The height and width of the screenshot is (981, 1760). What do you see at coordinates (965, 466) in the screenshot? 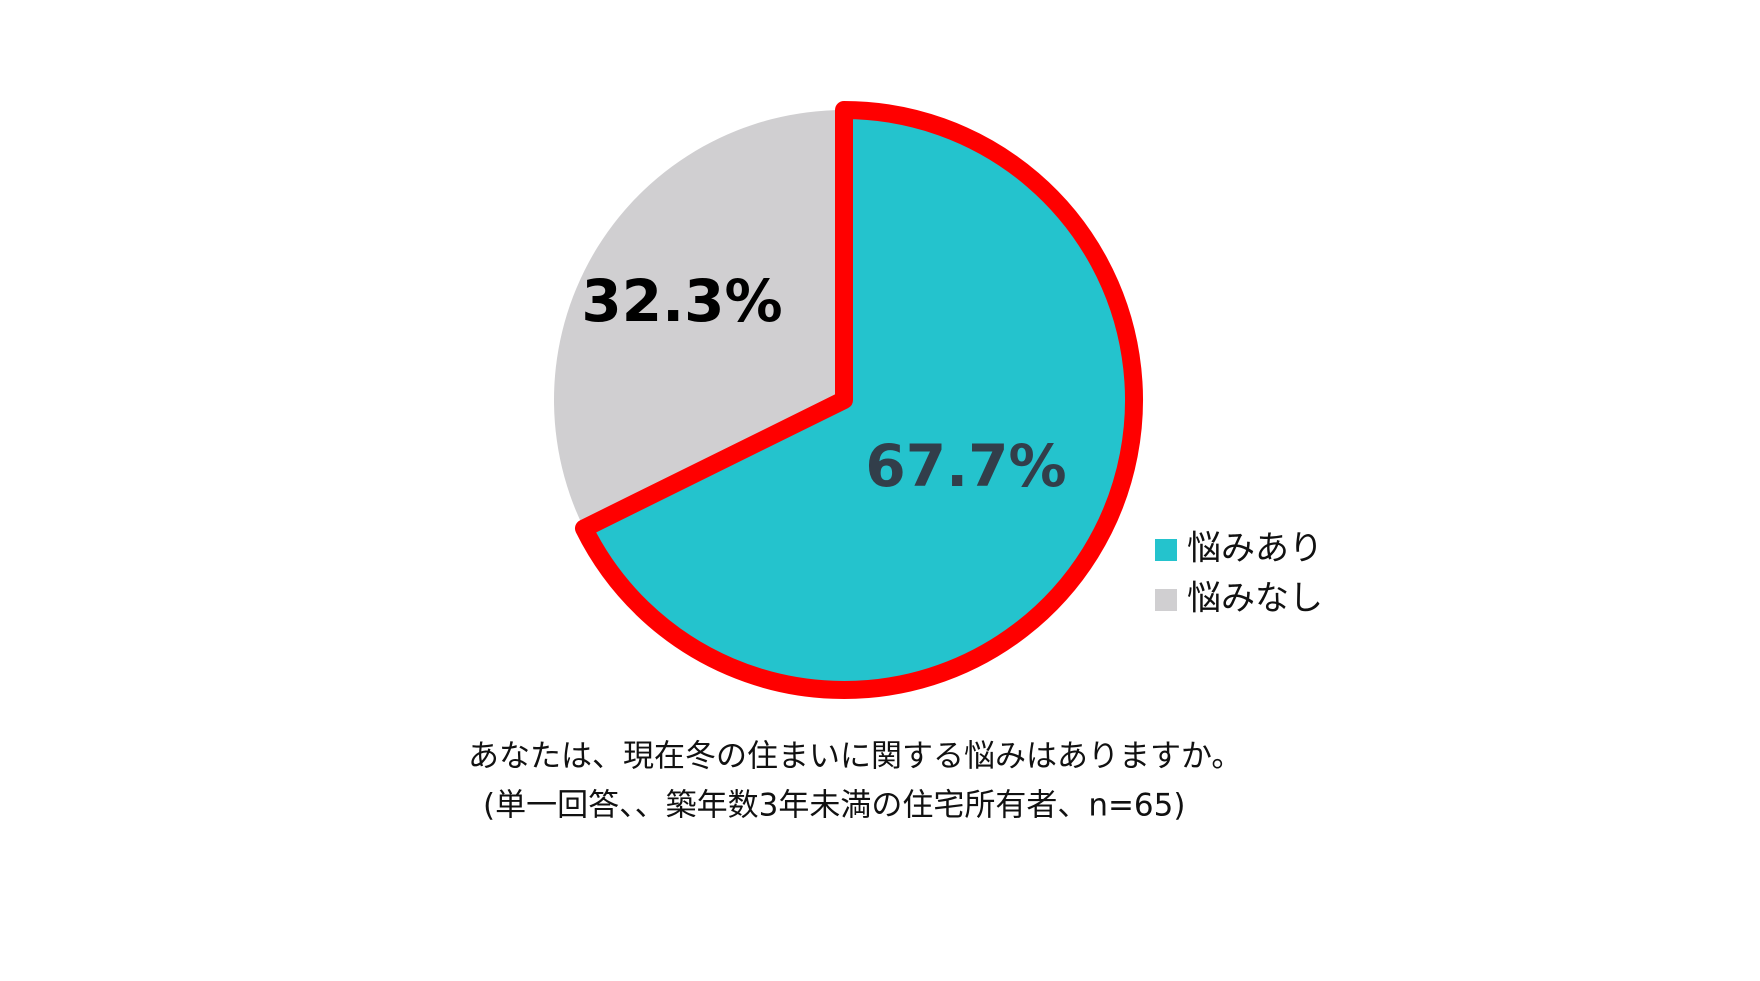
I see `value-label: 67.7%` at bounding box center [965, 466].